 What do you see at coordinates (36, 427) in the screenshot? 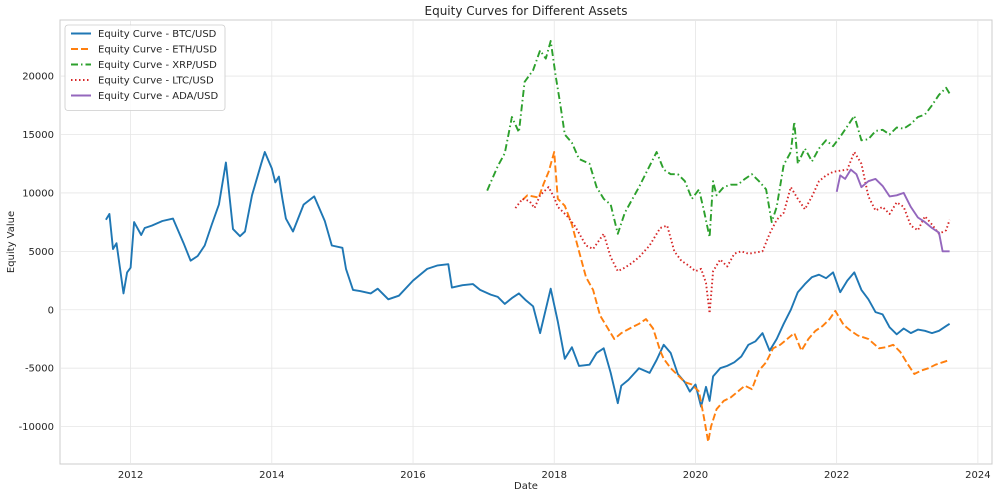
I see `y-tick-label: -10000` at bounding box center [36, 427].